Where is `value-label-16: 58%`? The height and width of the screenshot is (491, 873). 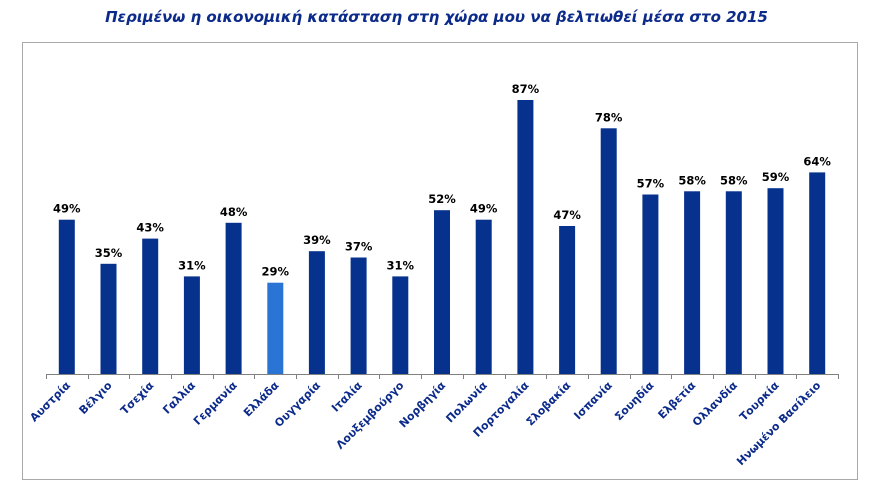 value-label-16: 58% is located at coordinates (734, 180).